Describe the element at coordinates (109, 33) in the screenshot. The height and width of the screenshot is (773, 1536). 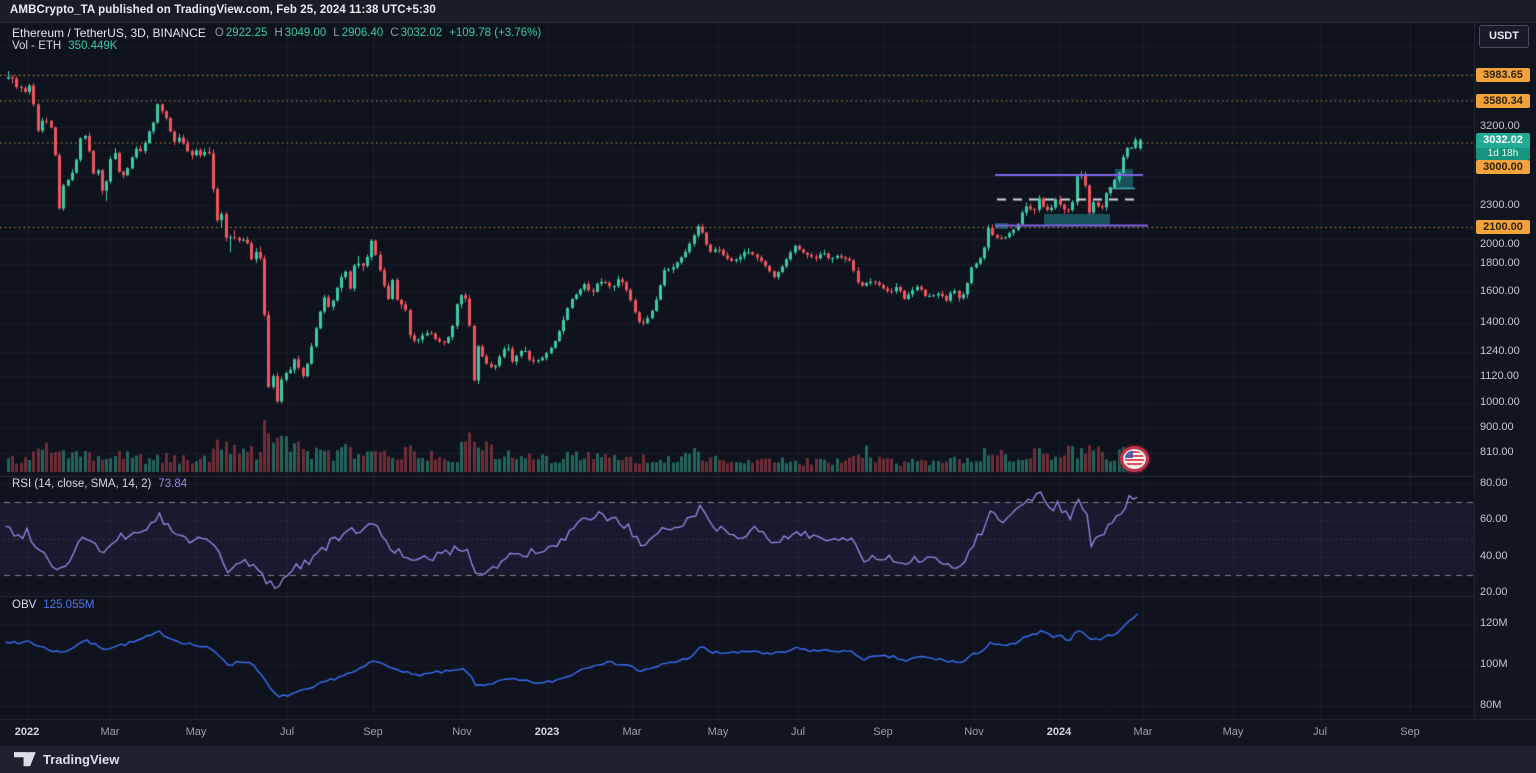
I see `symbol-name: Ethereum / TetherUS, 3D, BINANCE` at that location.